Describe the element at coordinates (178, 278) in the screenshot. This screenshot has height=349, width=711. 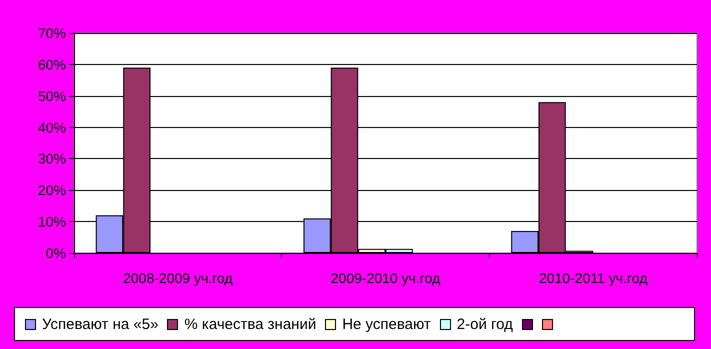
I see `x-tick-label: 2008-2009 уч.год` at that location.